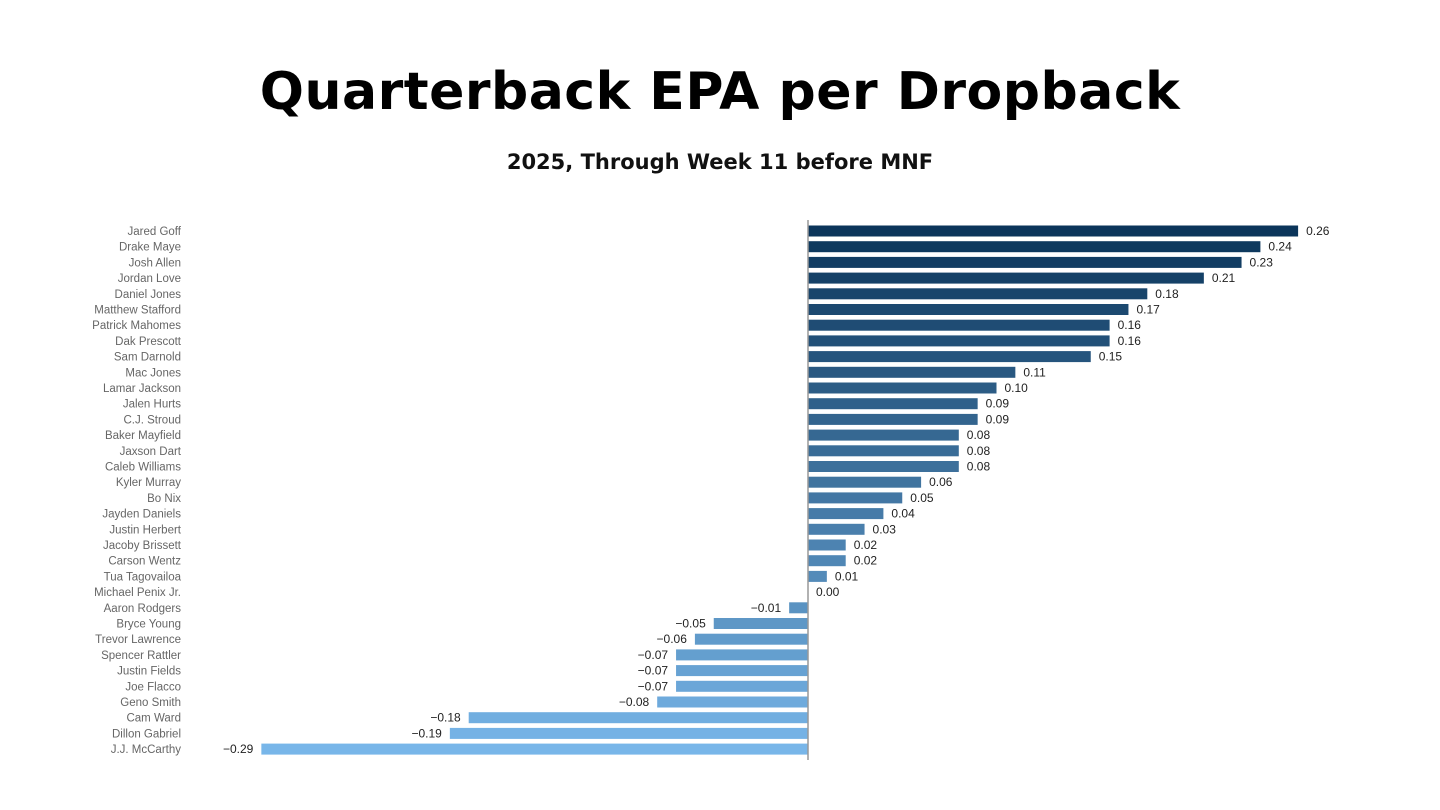 The width and height of the screenshot is (1440, 810). What do you see at coordinates (1167, 294) in the screenshot?
I see `data-label: 0.18` at bounding box center [1167, 294].